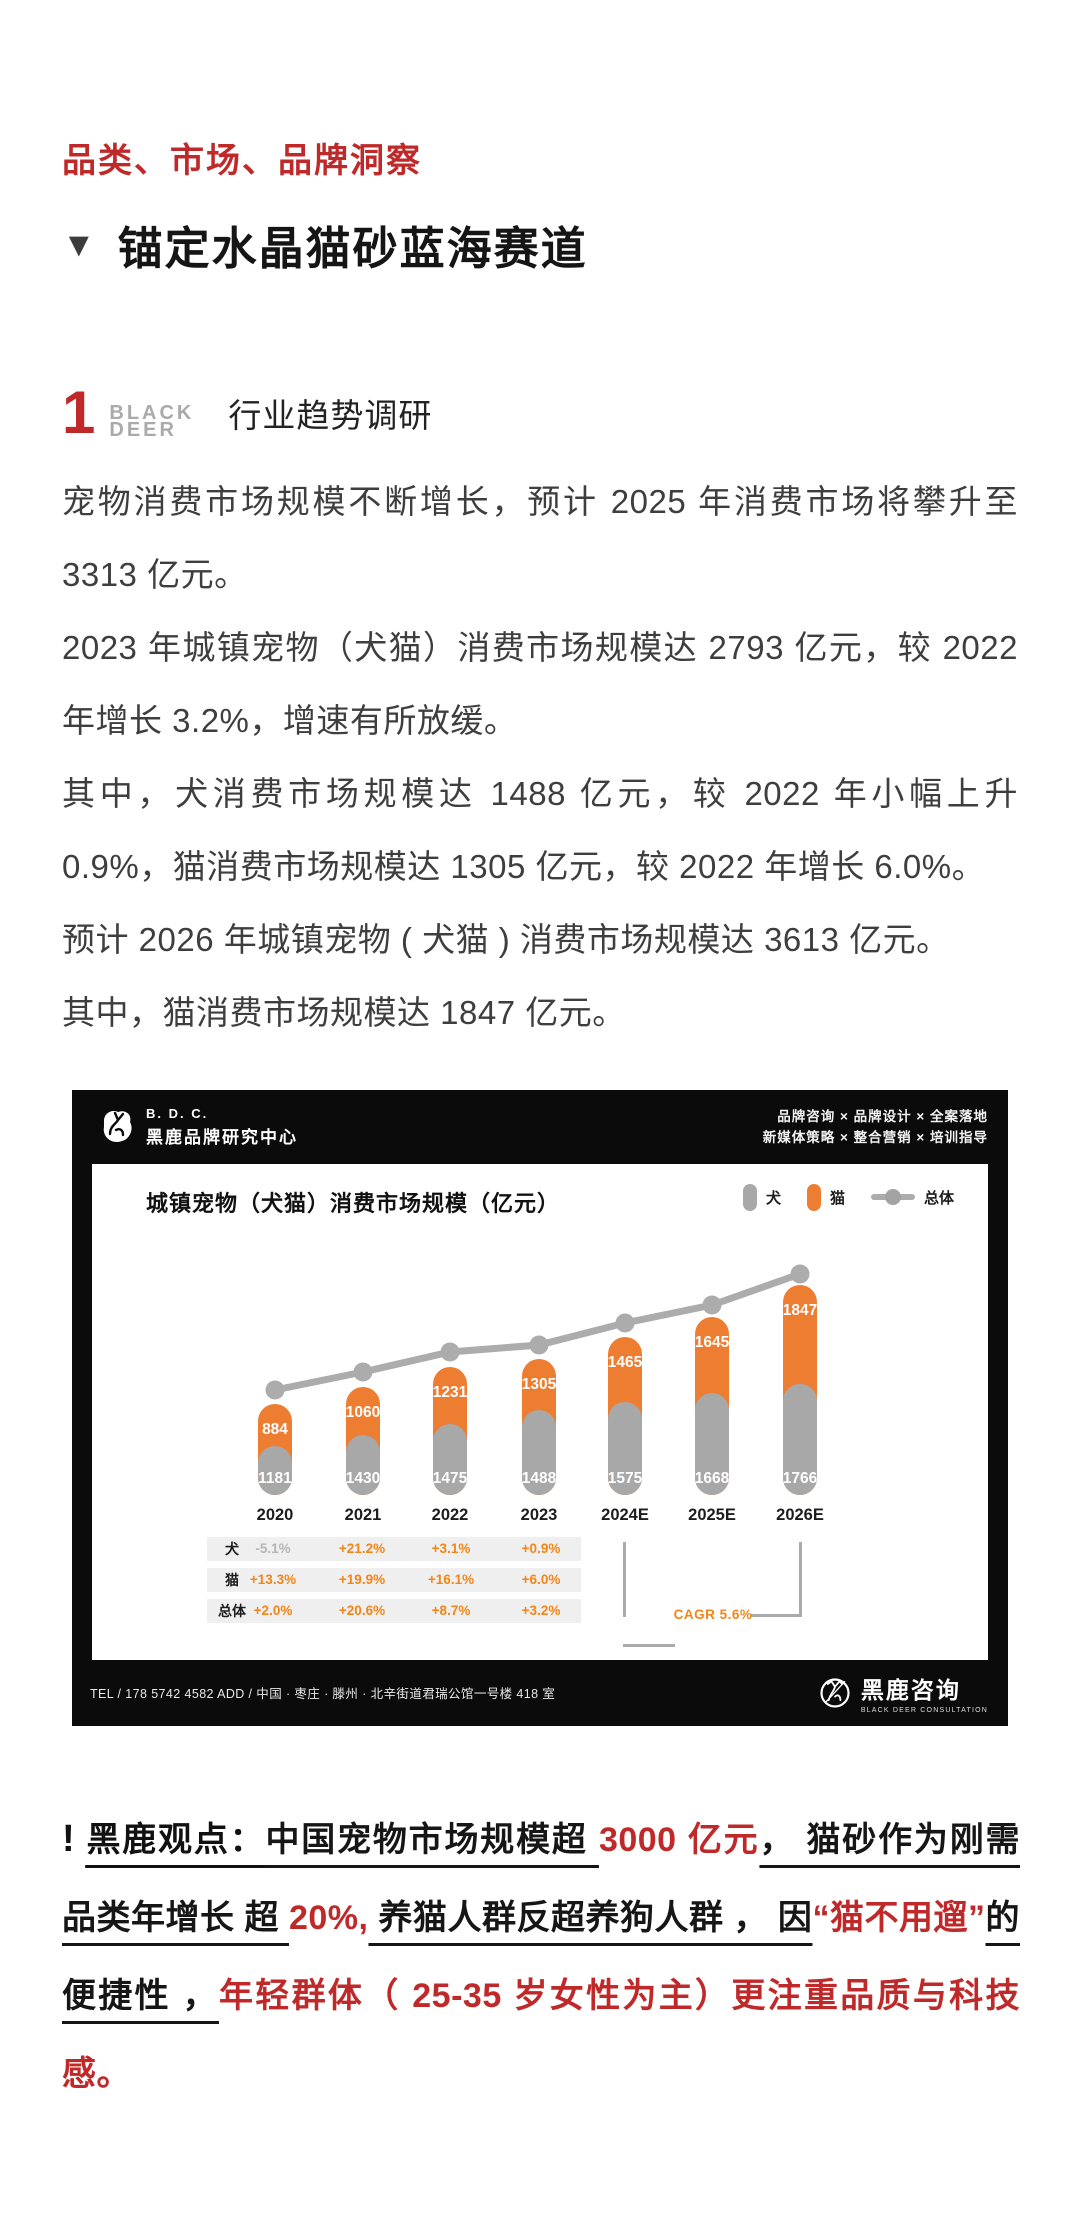 The height and width of the screenshot is (2232, 1080). What do you see at coordinates (363, 1412) in the screenshot?
I see `svg-text: 1060` at bounding box center [363, 1412].